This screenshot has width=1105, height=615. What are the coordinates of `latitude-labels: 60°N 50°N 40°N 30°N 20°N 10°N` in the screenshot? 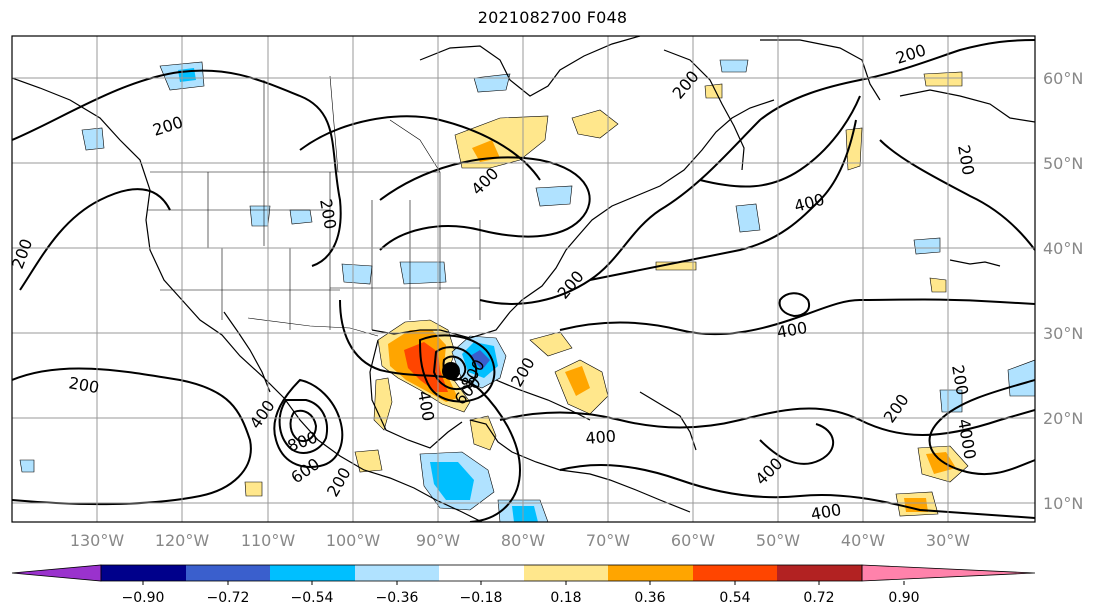 It's located at (1063, 291).